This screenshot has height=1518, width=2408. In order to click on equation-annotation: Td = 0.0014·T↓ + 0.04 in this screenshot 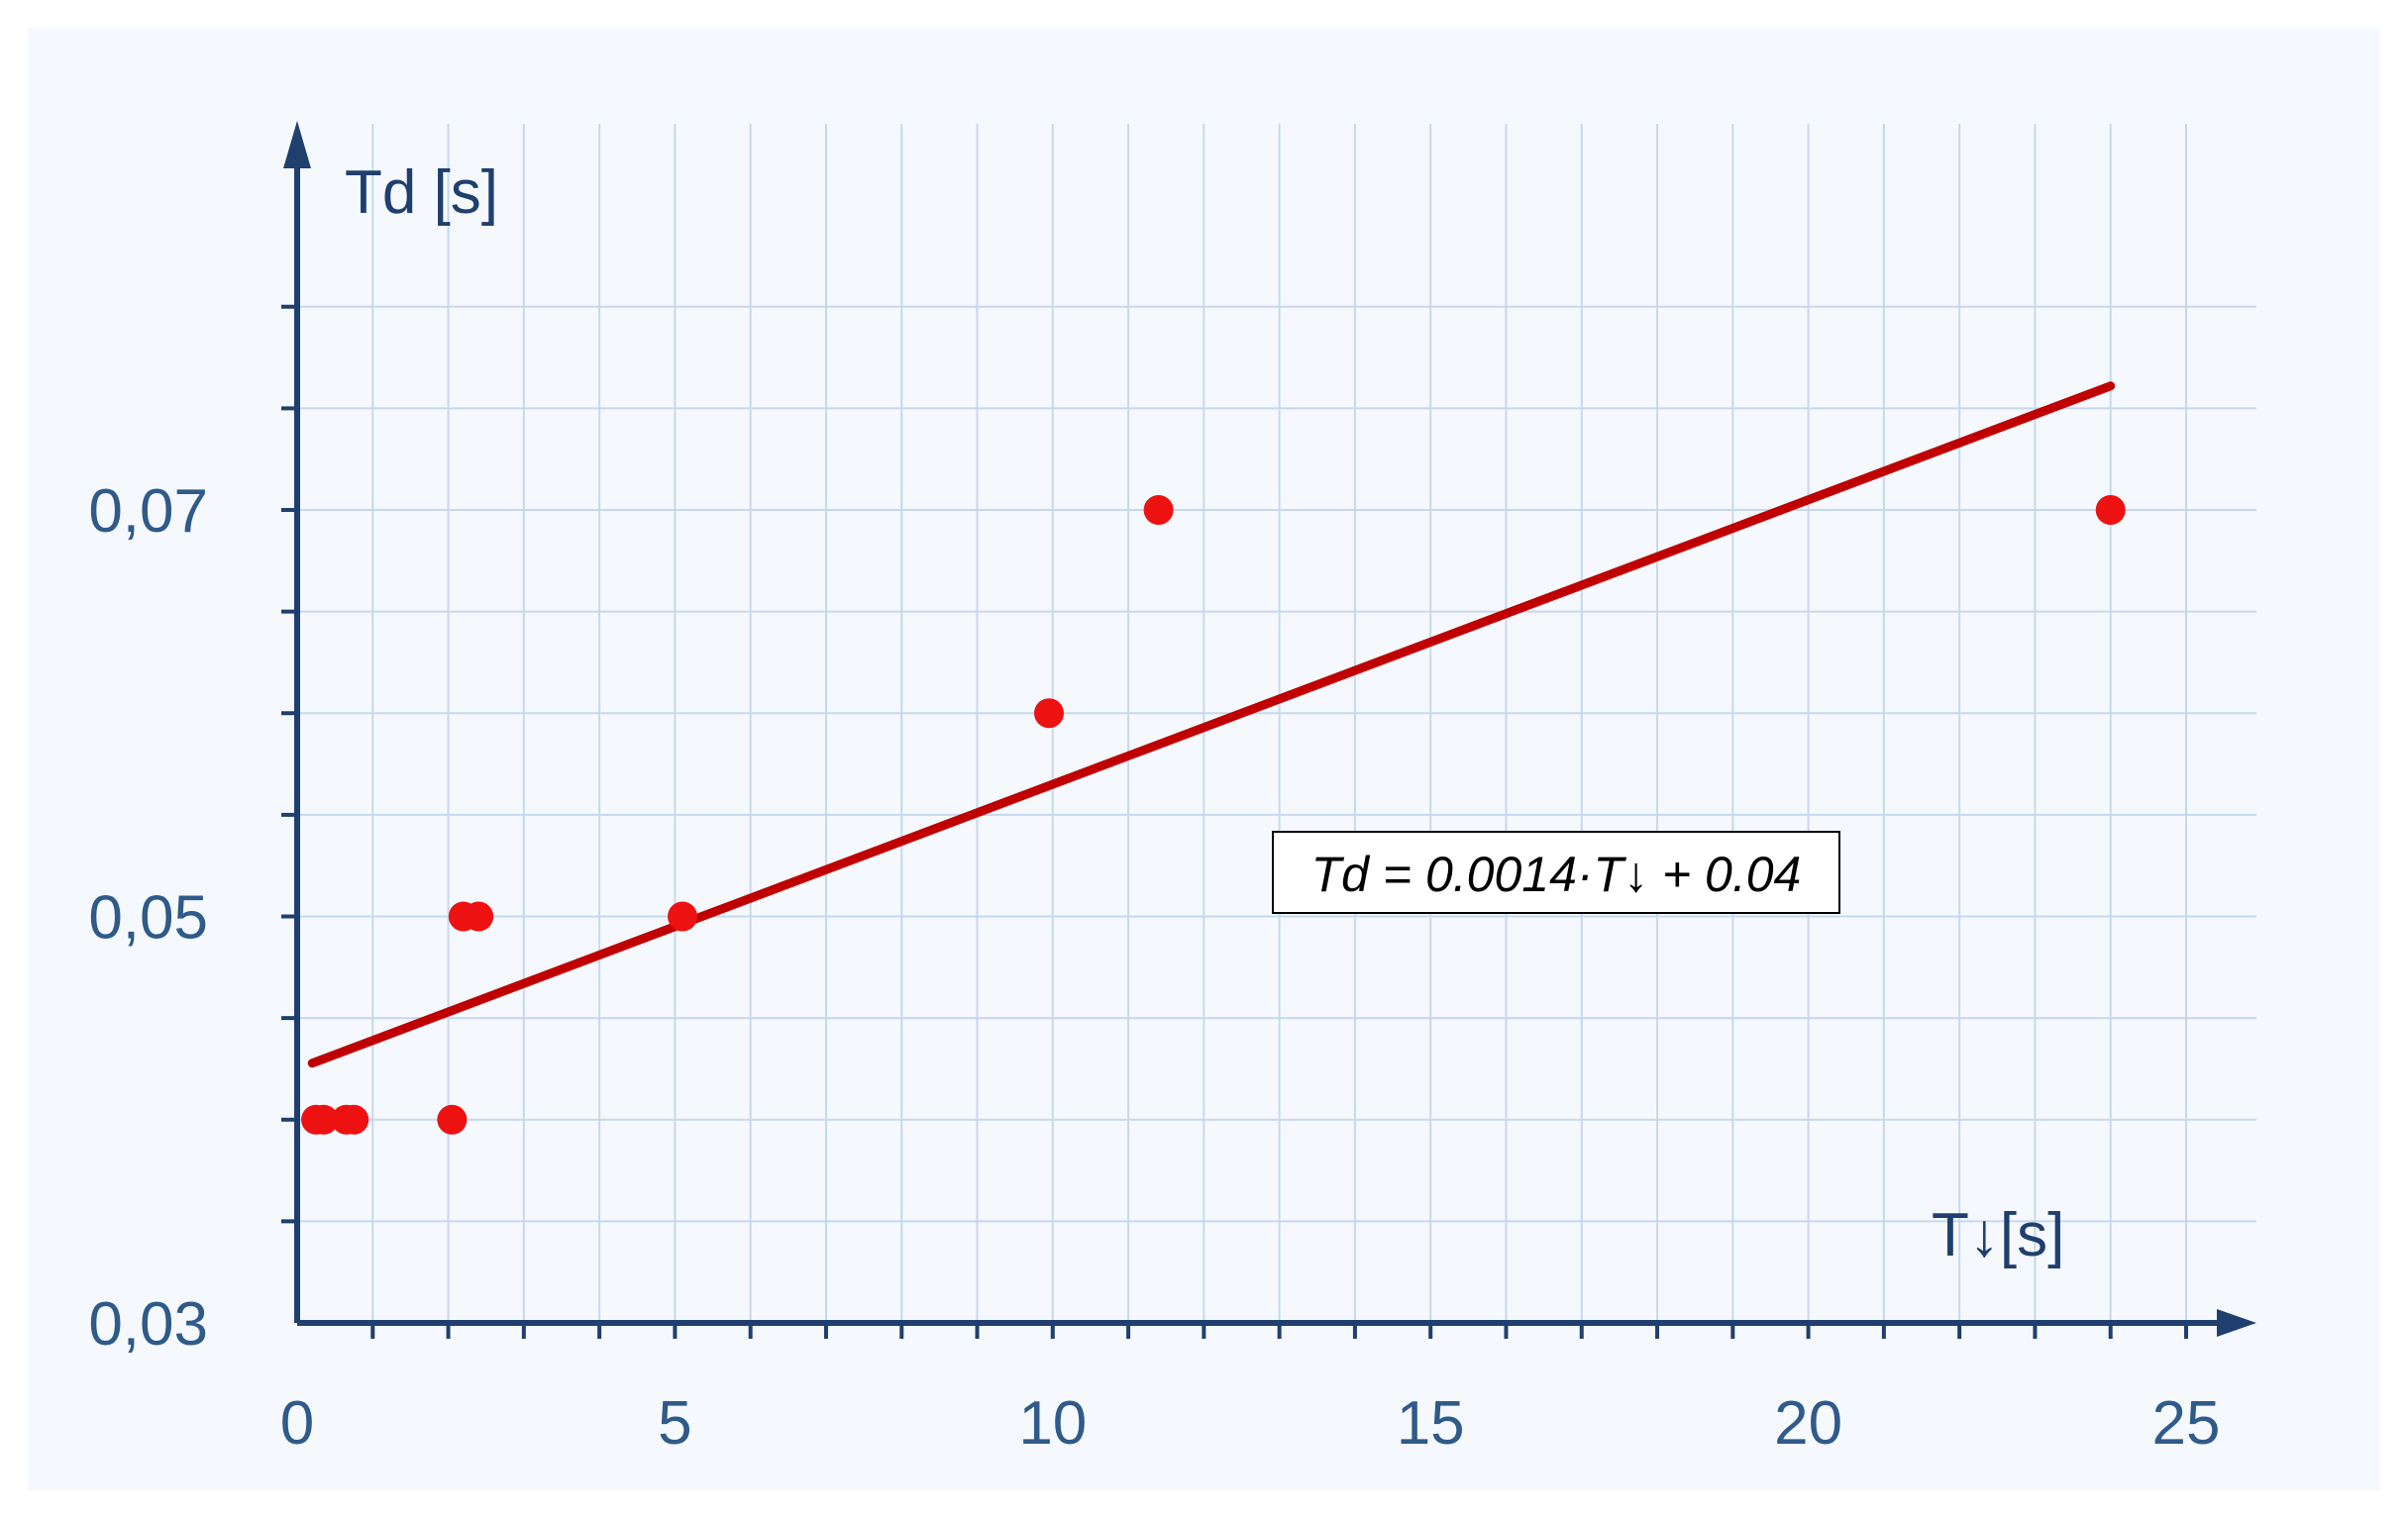, I will do `click(1556, 872)`.